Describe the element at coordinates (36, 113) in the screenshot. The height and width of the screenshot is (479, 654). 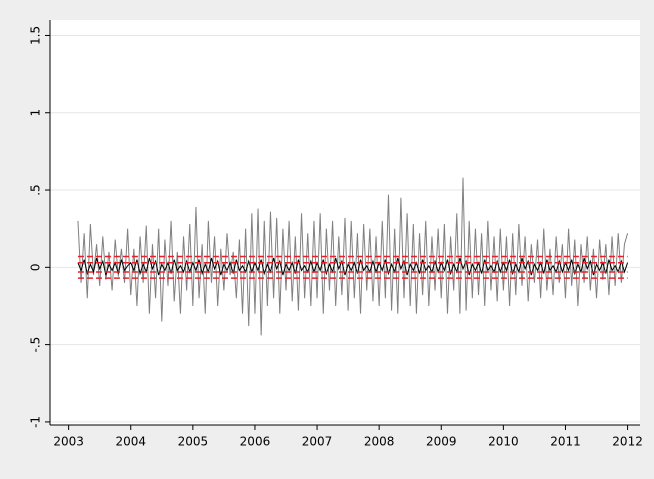
I see `y-tick-label: 1` at that location.